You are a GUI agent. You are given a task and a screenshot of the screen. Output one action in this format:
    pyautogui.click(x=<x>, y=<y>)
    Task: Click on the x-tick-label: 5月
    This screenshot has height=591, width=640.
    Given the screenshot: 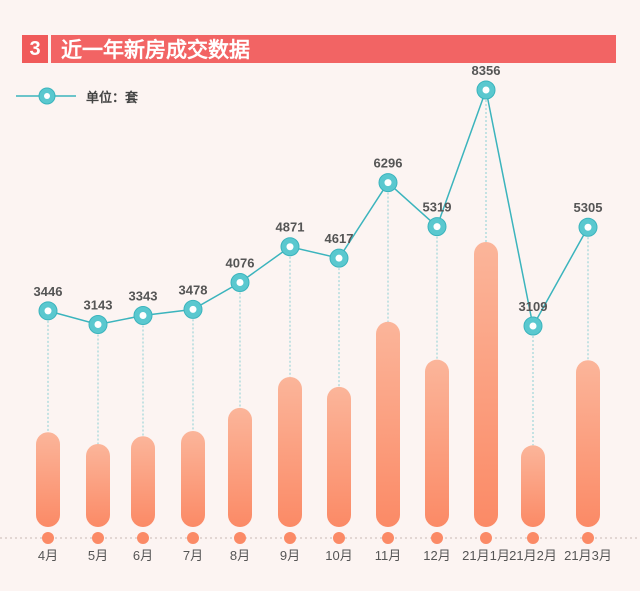 What is the action you would take?
    pyautogui.click(x=98, y=555)
    